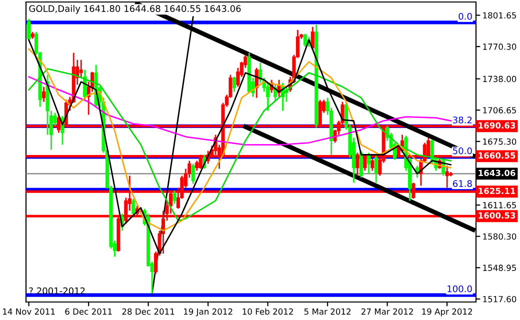 The width and height of the screenshot is (520, 320). What do you see at coordinates (327, 311) in the screenshot?
I see `x-tick-label: 5 Mar 2012` at bounding box center [327, 311].